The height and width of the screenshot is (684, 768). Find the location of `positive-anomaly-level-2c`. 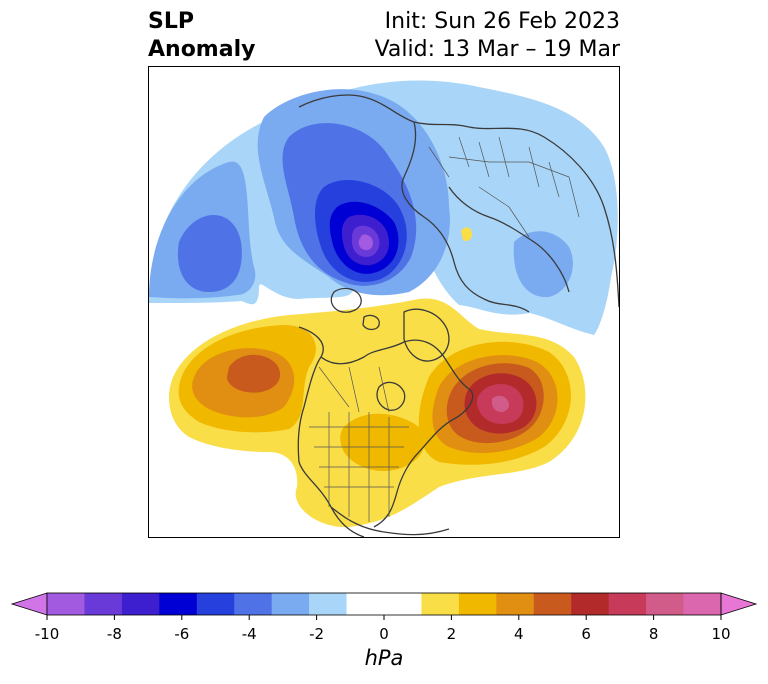

positive-anomaly-level-2c is located at coordinates (382, 442).